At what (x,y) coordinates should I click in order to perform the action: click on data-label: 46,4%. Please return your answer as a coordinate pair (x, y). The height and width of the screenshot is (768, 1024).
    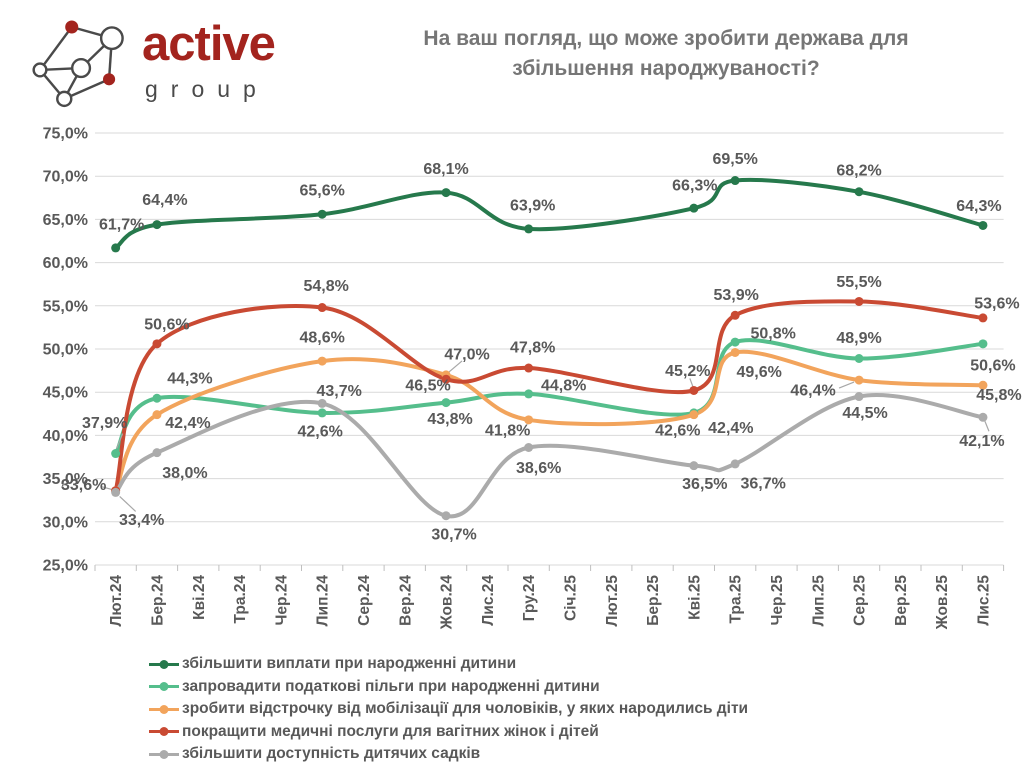
    Looking at the image, I should click on (812, 391).